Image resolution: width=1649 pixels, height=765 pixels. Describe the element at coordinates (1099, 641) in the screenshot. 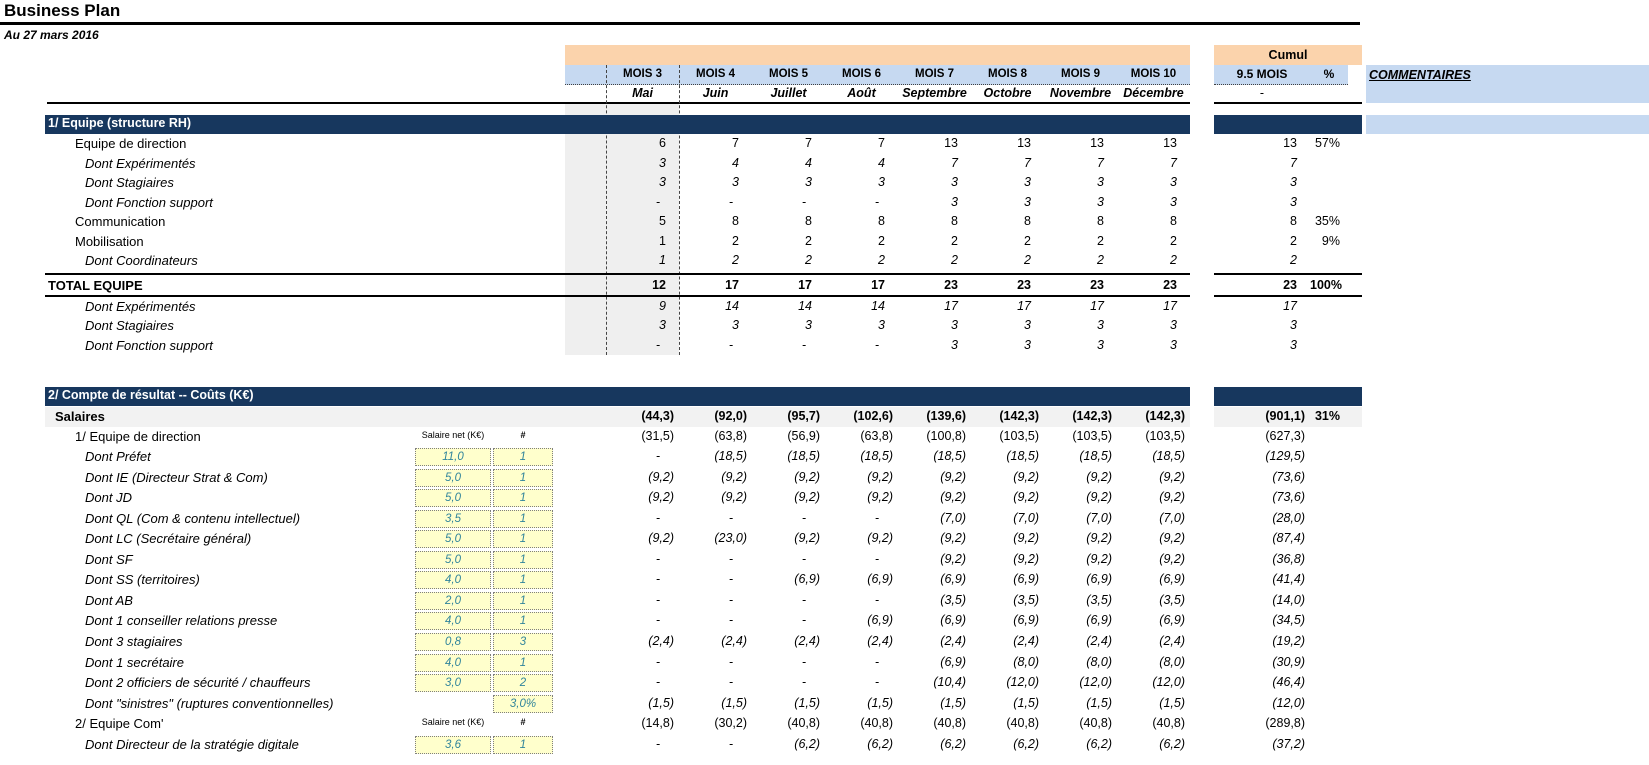

I see `cell-mois-9: (2,4)` at that location.